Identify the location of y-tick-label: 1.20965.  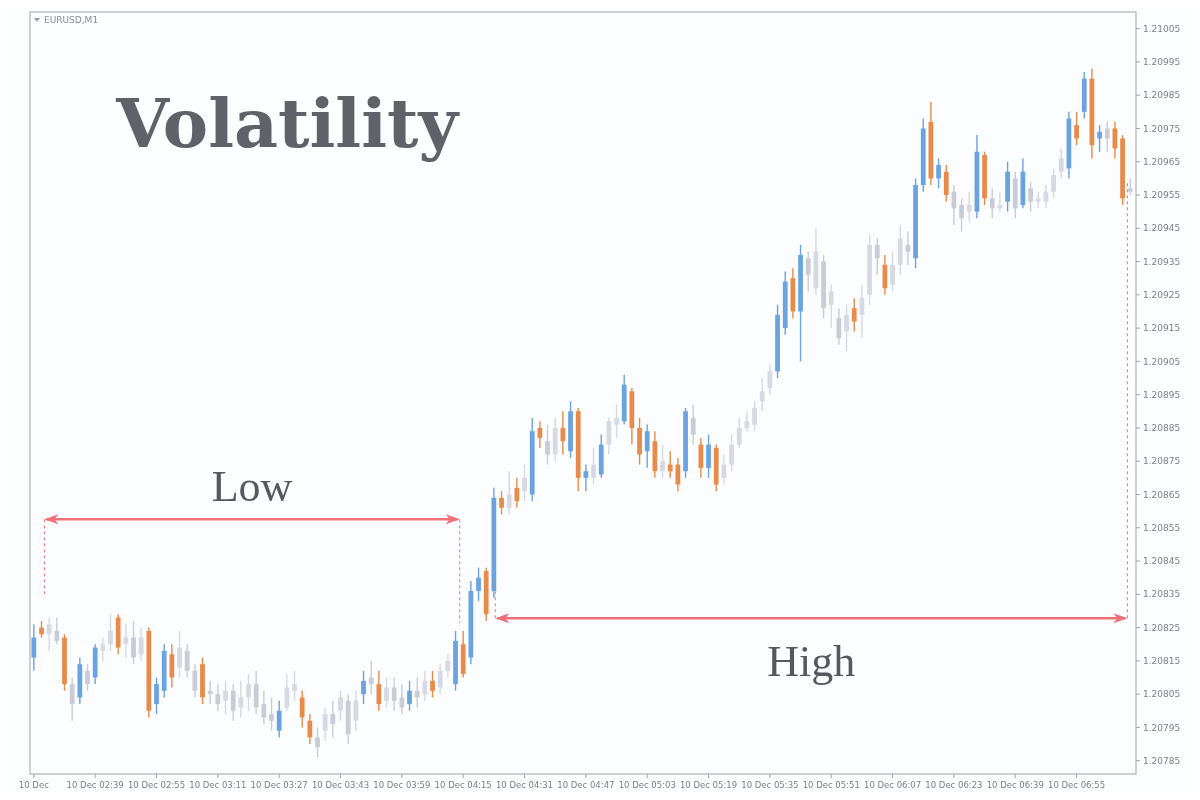
(1162, 161).